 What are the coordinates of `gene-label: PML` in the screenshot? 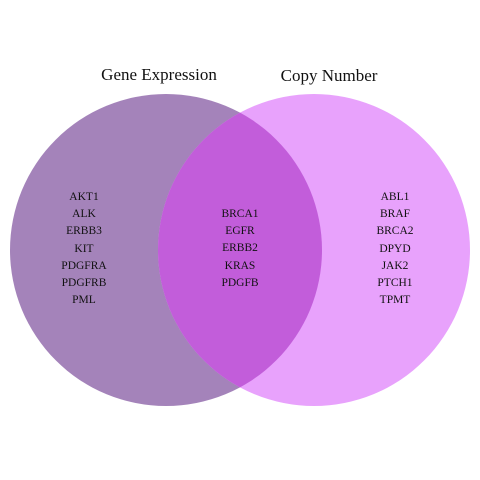 It's located at (84, 300).